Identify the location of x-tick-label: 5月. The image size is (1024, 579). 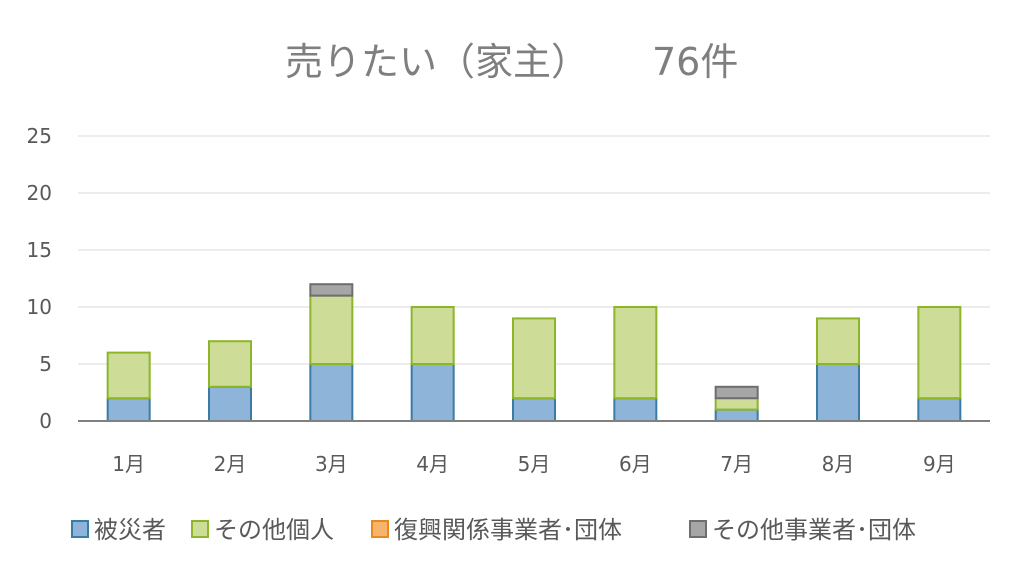
(534, 464).